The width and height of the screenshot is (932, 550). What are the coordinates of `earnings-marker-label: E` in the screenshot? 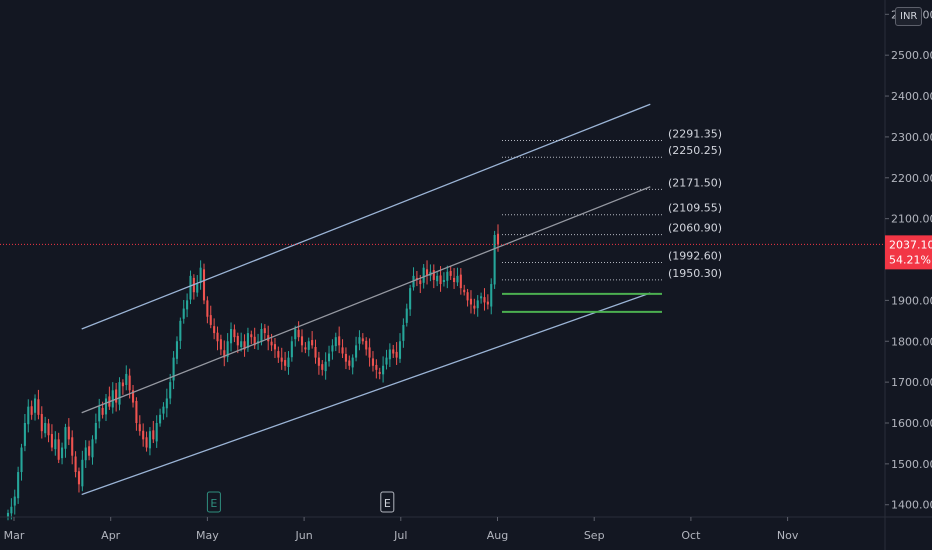 It's located at (213, 503).